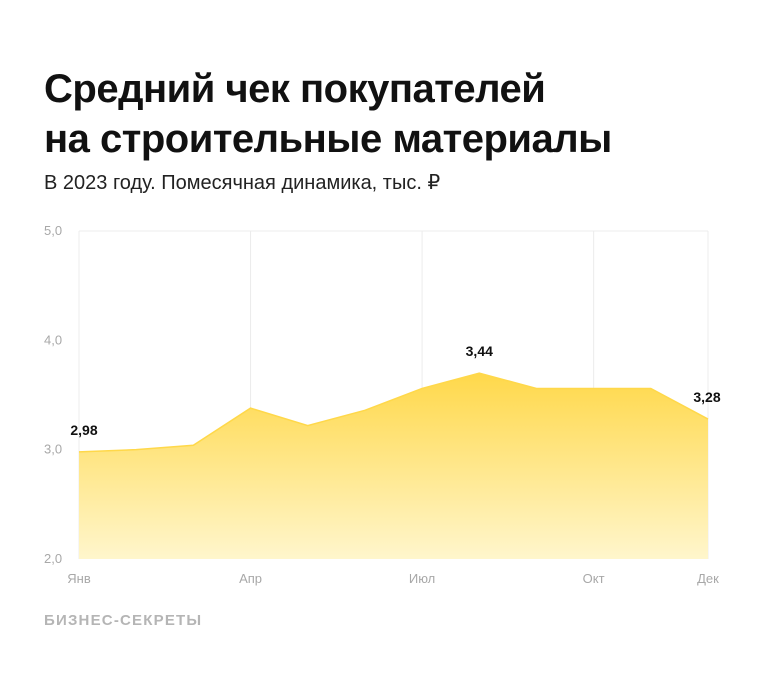 This screenshot has width=764, height=692. I want to click on y-tick-label: 2,0, so click(53, 558).